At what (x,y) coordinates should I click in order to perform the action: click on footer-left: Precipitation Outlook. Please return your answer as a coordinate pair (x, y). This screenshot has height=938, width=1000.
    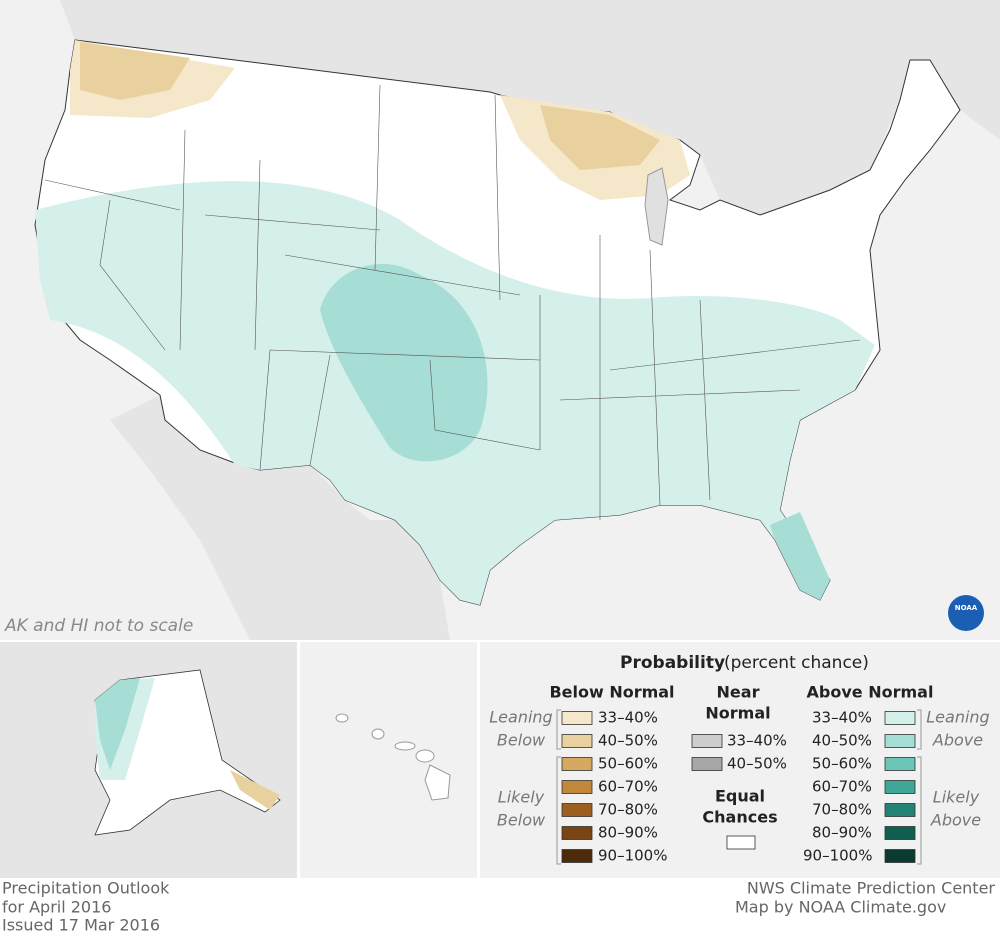
    Looking at the image, I should click on (86, 888).